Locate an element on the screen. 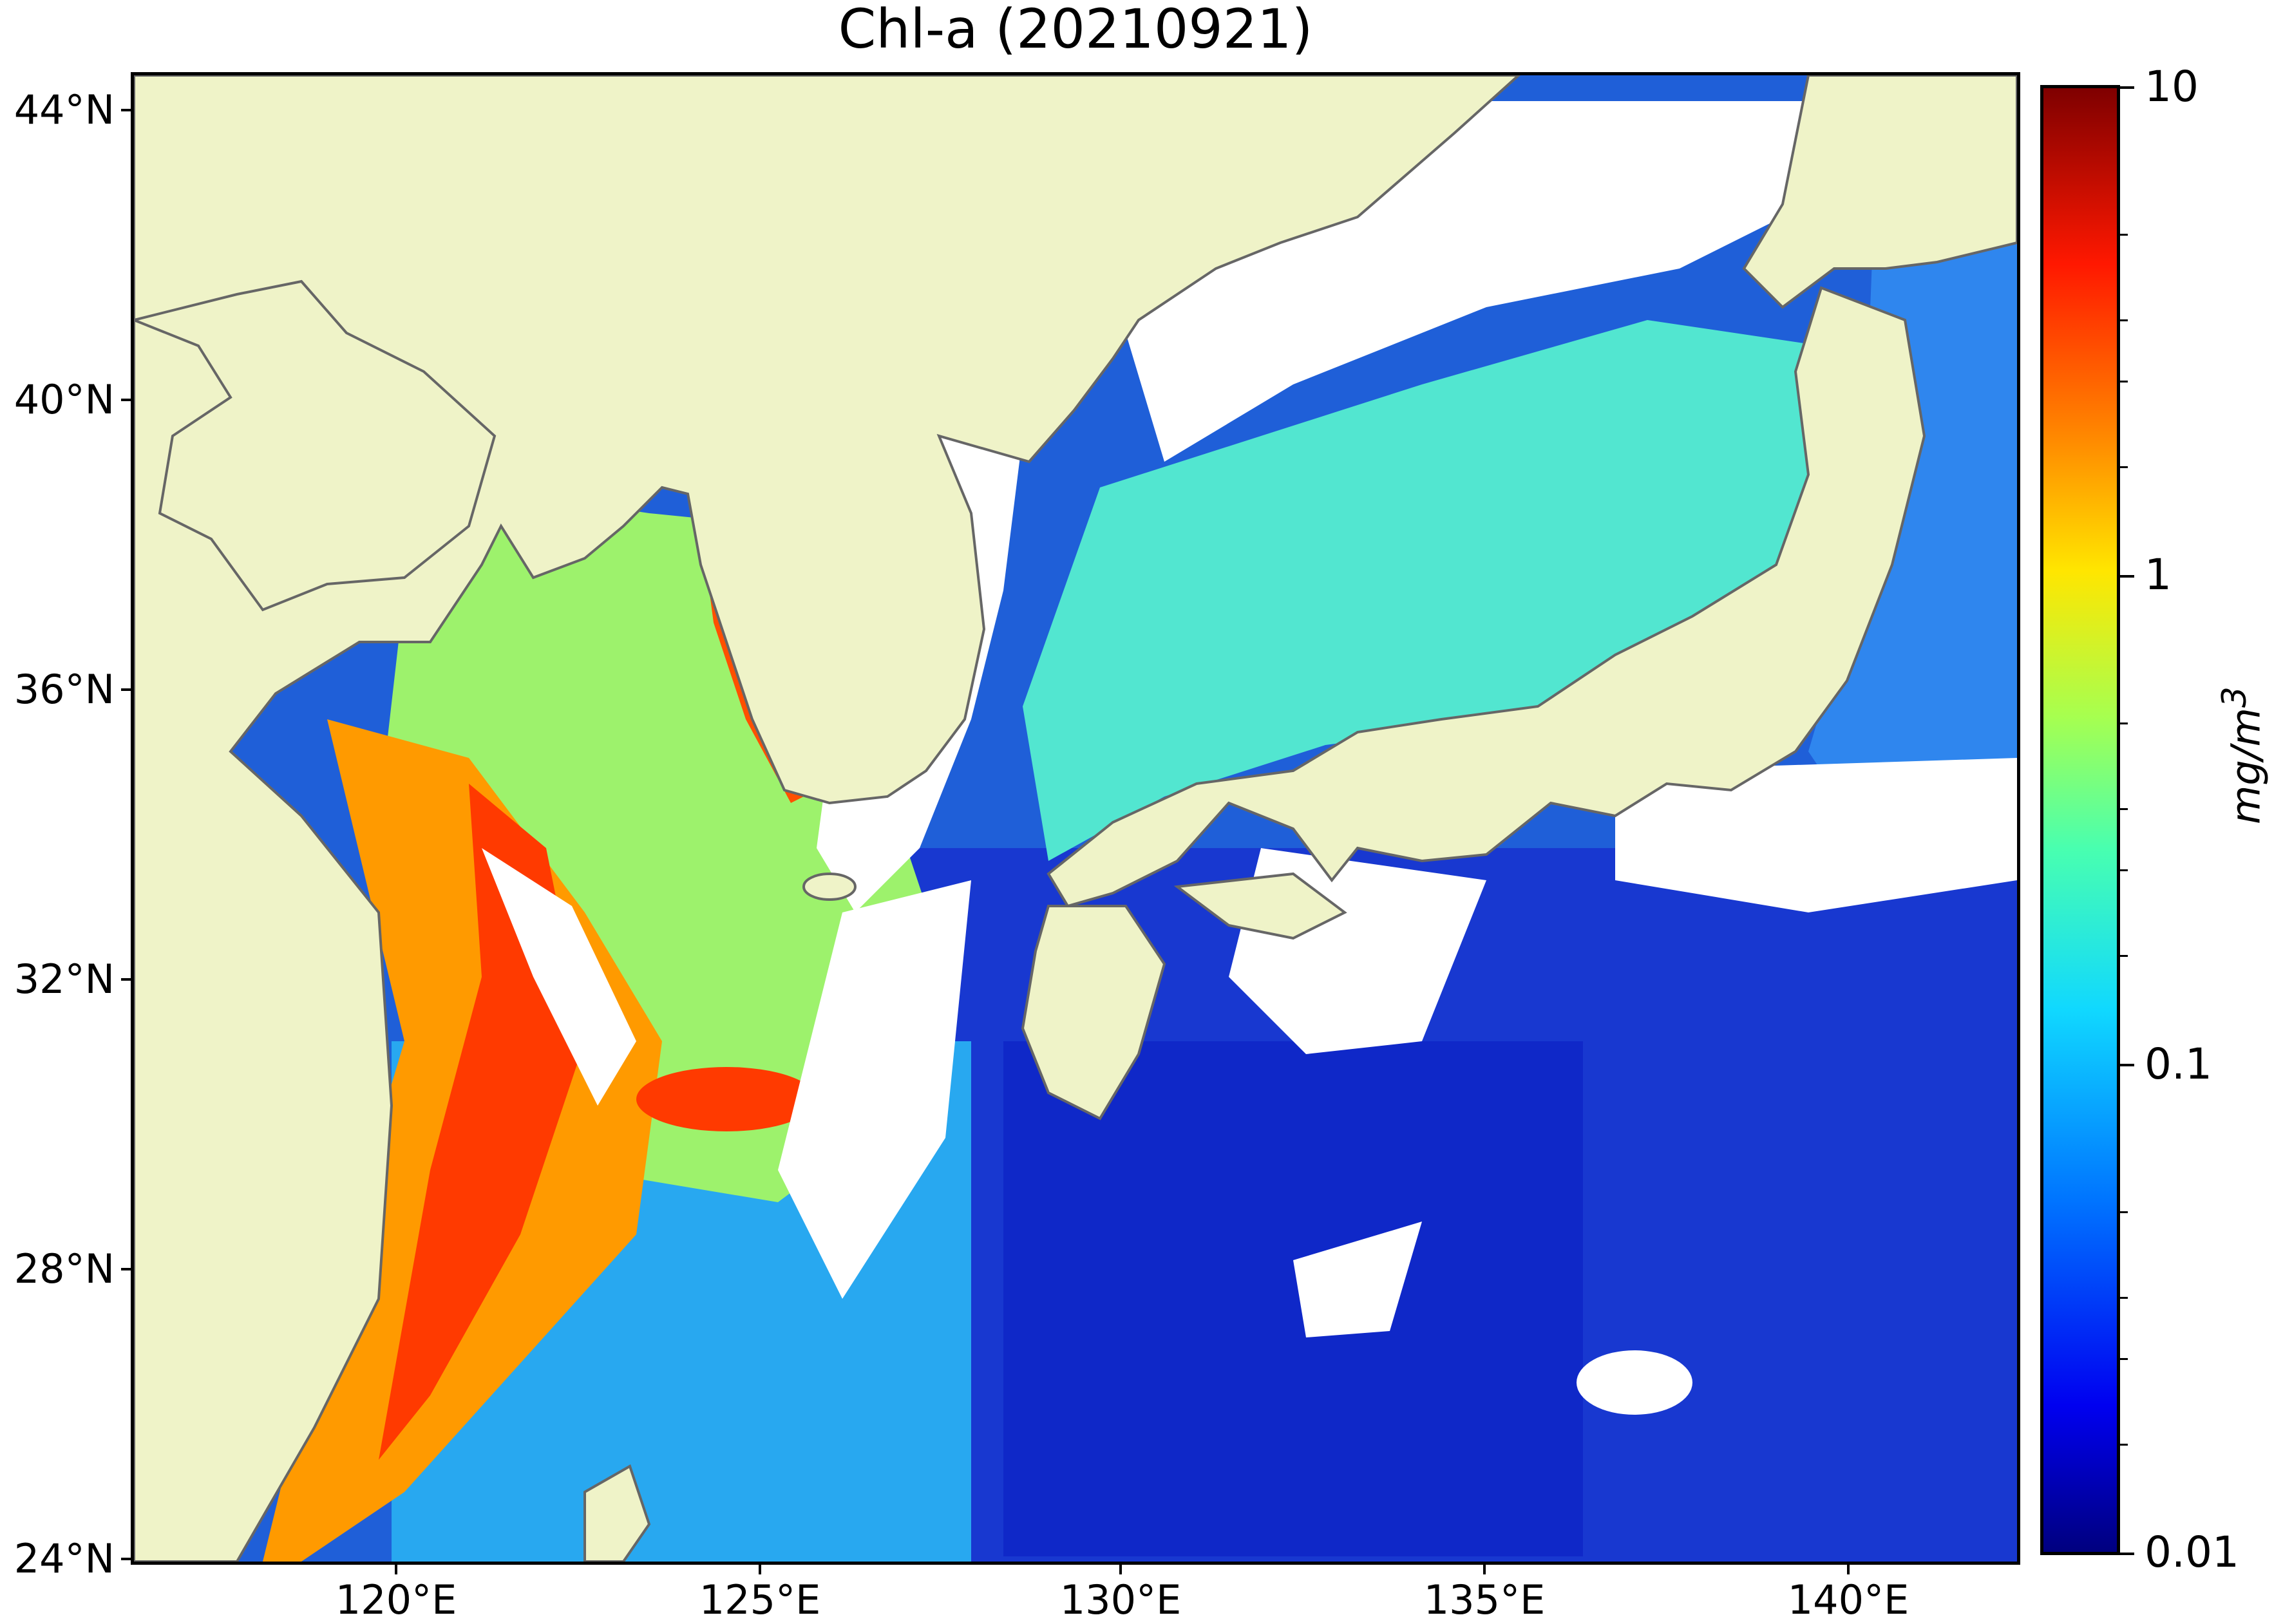  pacific-east-chl is located at coordinates (1912, 545).